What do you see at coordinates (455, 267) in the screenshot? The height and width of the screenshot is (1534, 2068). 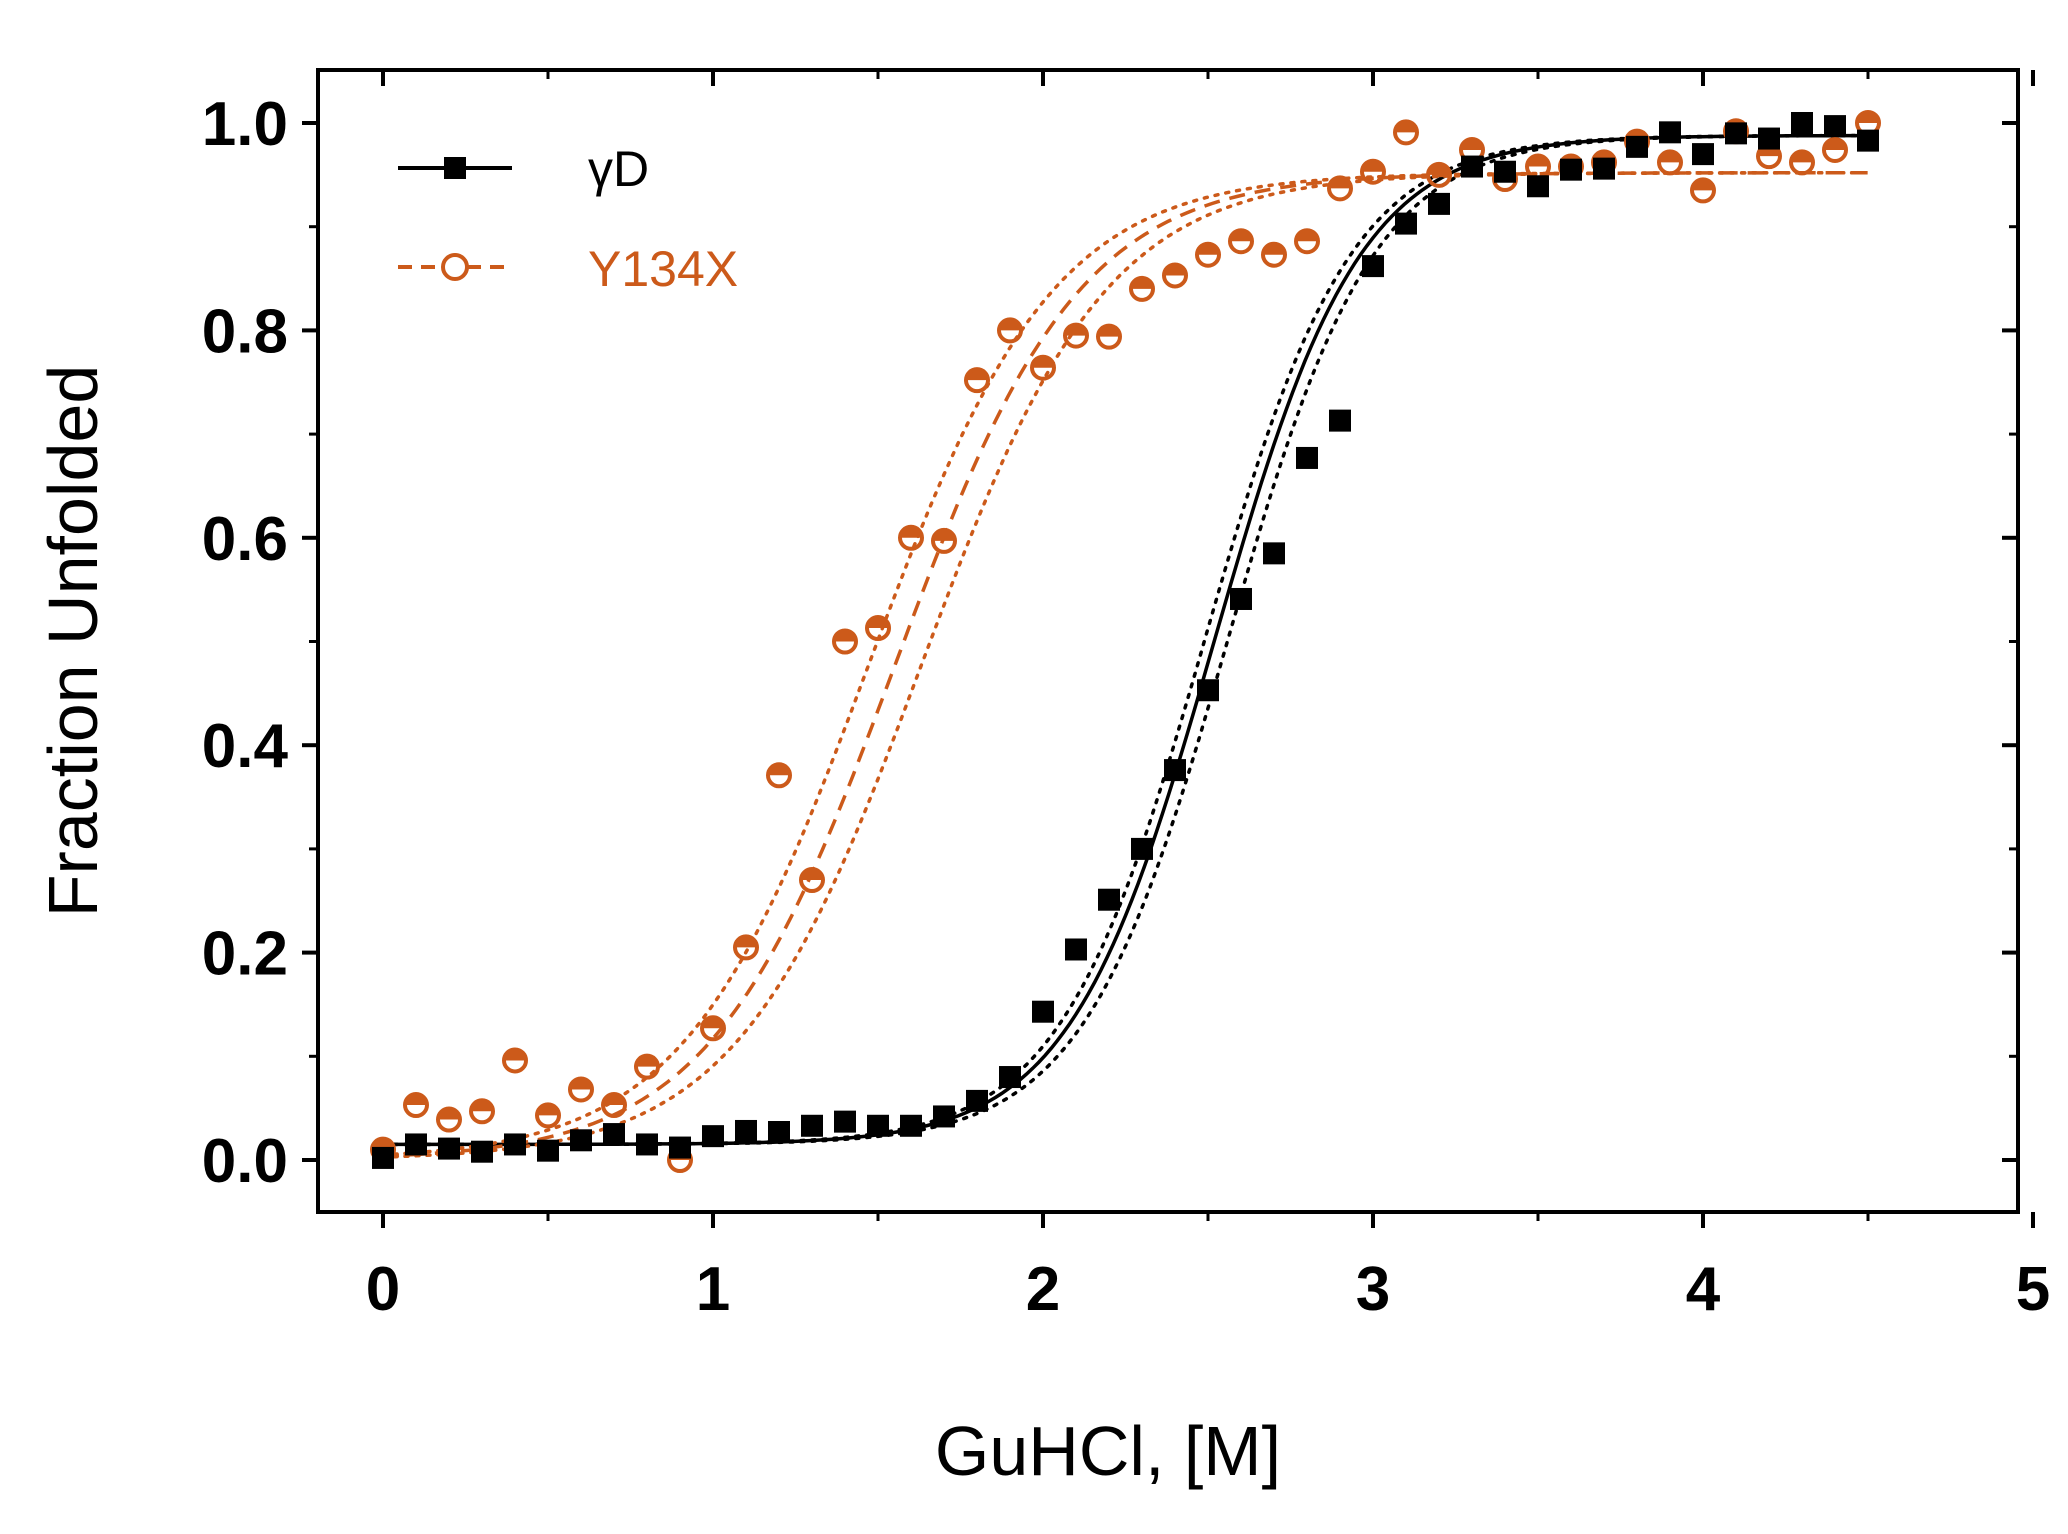 I see `legend-marker-Y134X` at bounding box center [455, 267].